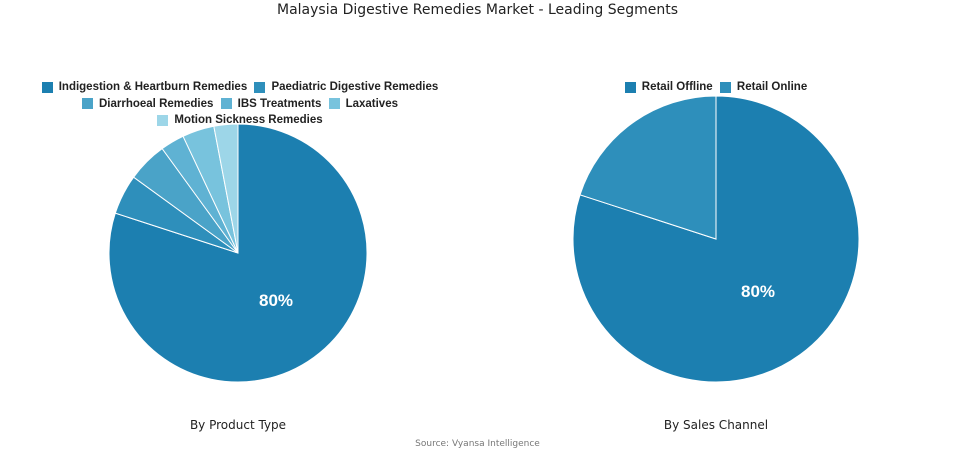 The image size is (955, 454). Describe the element at coordinates (248, 120) in the screenshot. I see `legend-label: Motion Sickness Remedies` at that location.